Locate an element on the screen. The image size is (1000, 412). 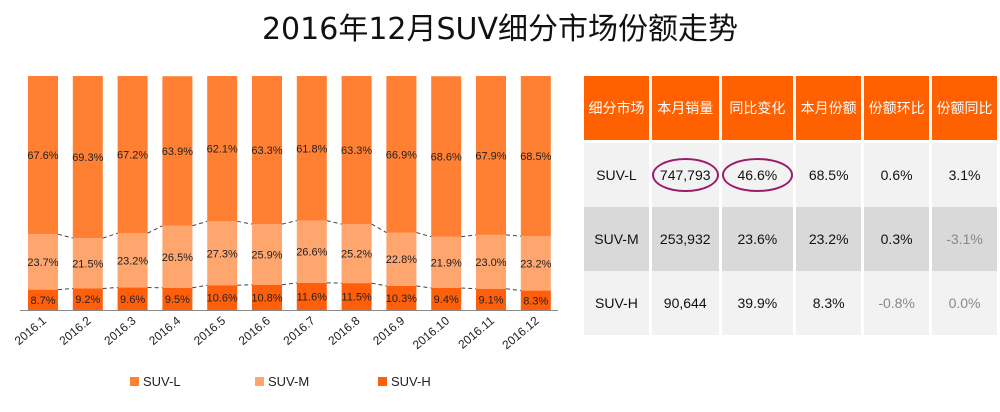
table-cell: -3.1% is located at coordinates (964, 239).